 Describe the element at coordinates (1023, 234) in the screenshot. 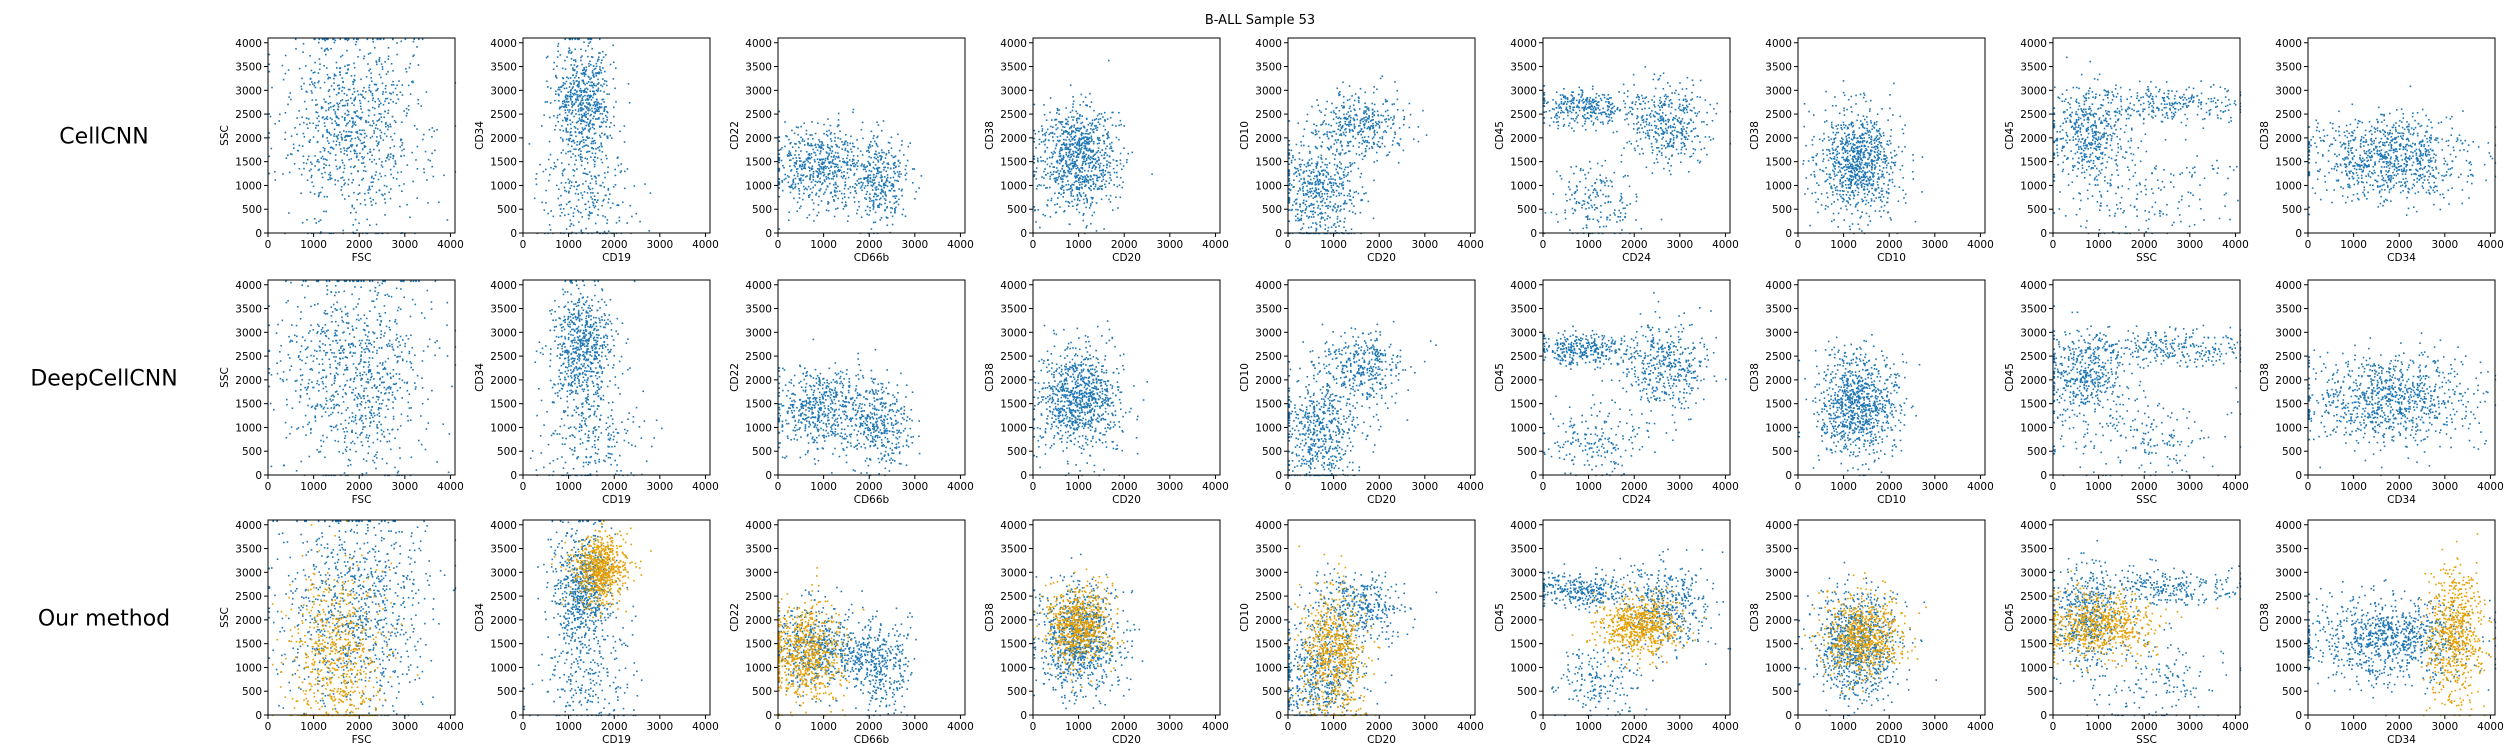

I see `y-tick-label: 0` at that location.